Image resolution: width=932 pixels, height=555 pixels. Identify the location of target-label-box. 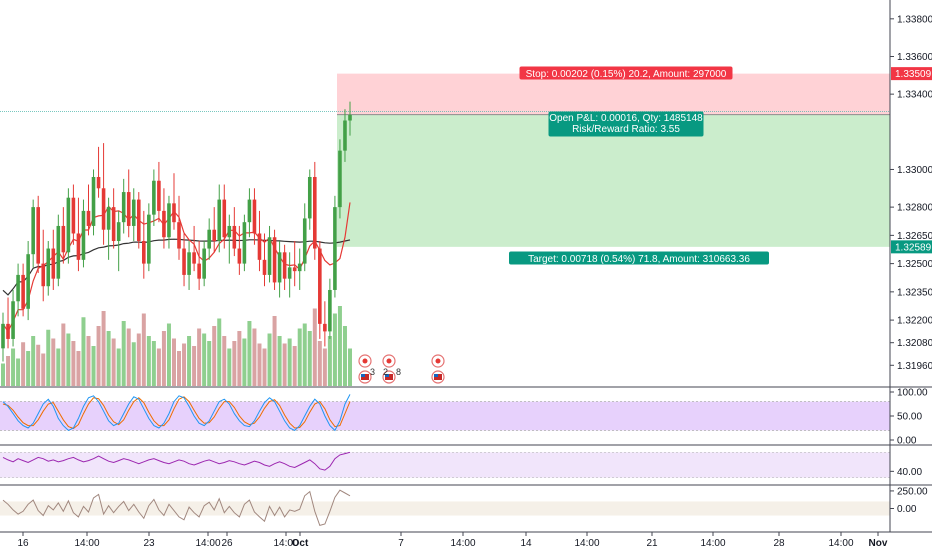
(639, 258).